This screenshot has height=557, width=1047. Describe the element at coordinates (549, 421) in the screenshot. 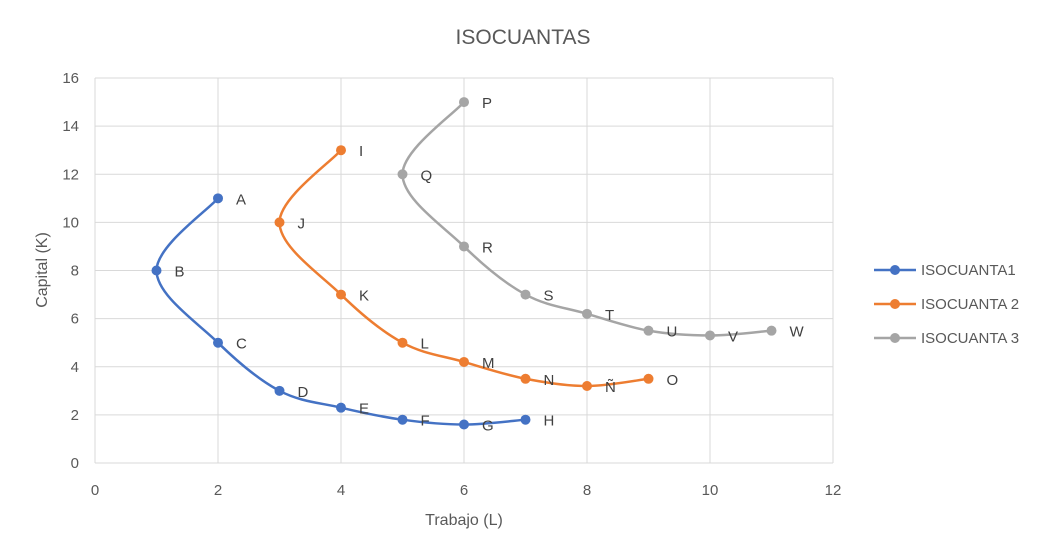

I see `point-label-H: H` at that location.